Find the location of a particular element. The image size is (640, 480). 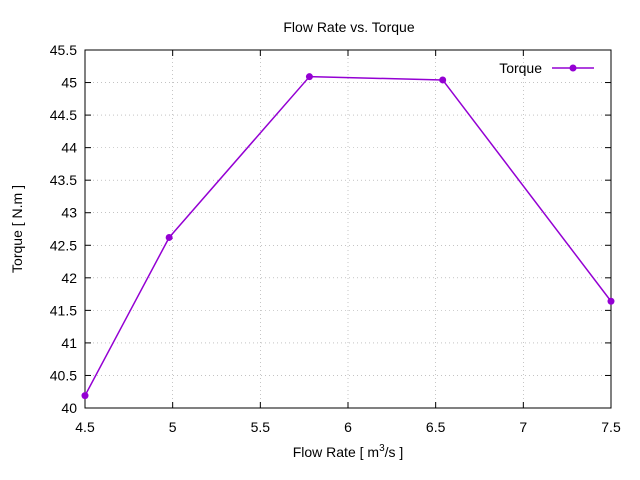

y-tick-label: 42.5 is located at coordinates (63, 245).